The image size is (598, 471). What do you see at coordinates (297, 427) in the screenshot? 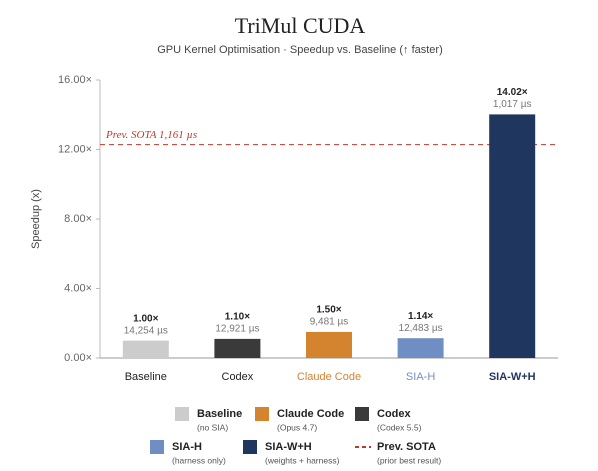
I see `legend-note: (Opus 4.7)` at bounding box center [297, 427].